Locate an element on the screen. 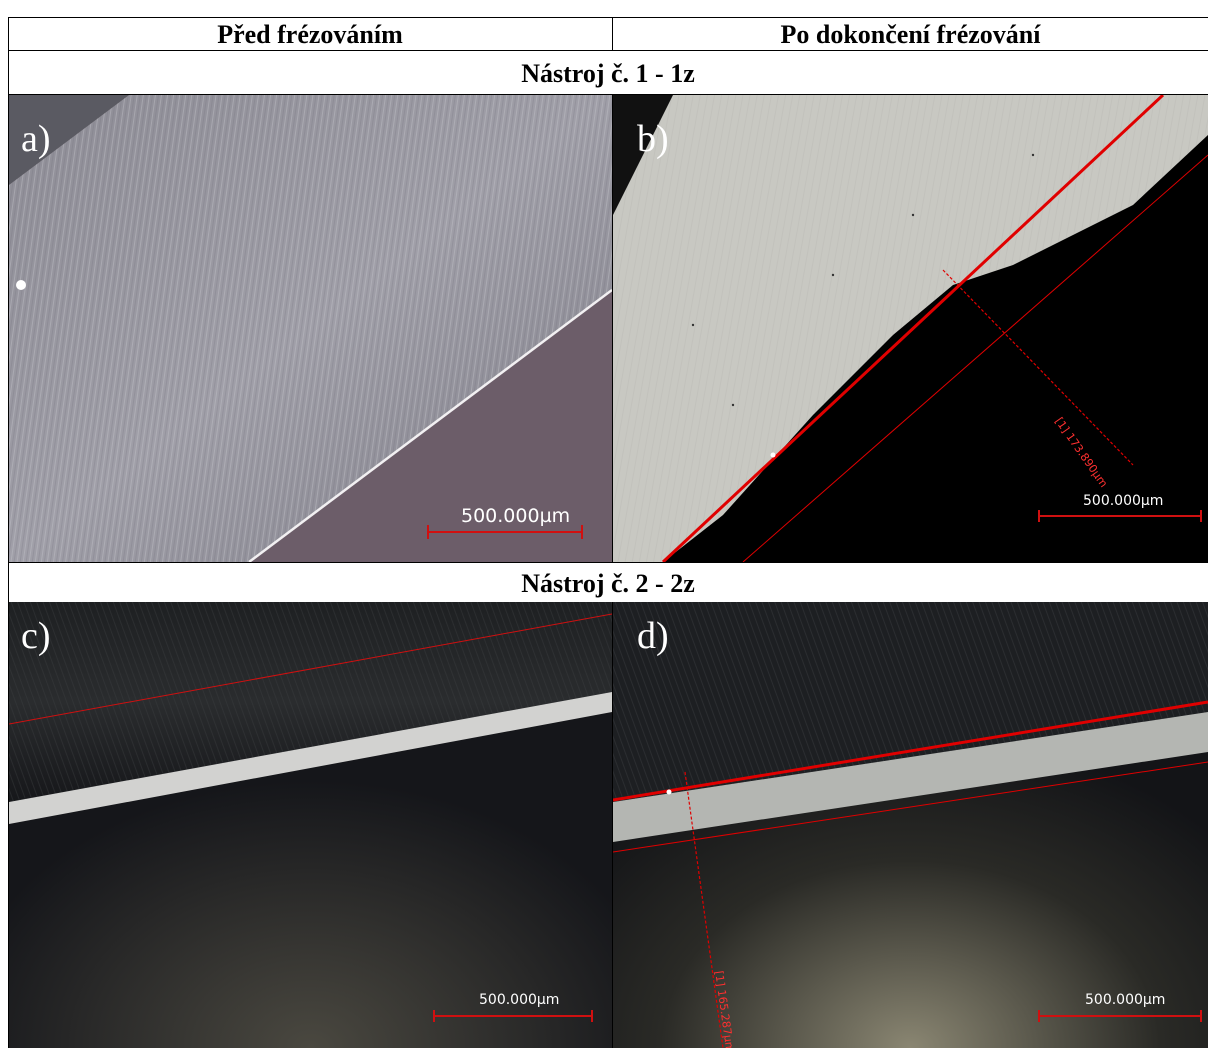  panel-label-a: a) is located at coordinates (36, 139).